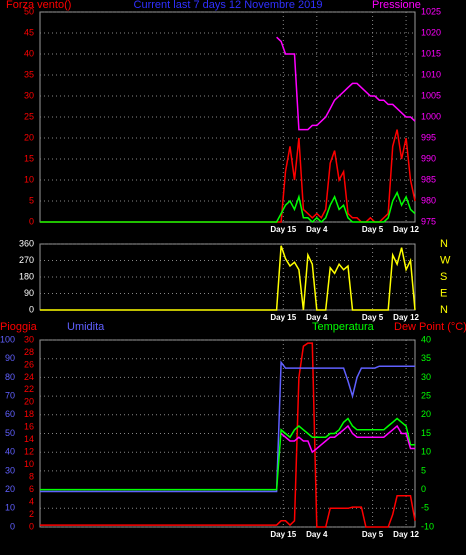  Describe the element at coordinates (31, 514) in the screenshot. I see `y-tick-label: 2` at that location.